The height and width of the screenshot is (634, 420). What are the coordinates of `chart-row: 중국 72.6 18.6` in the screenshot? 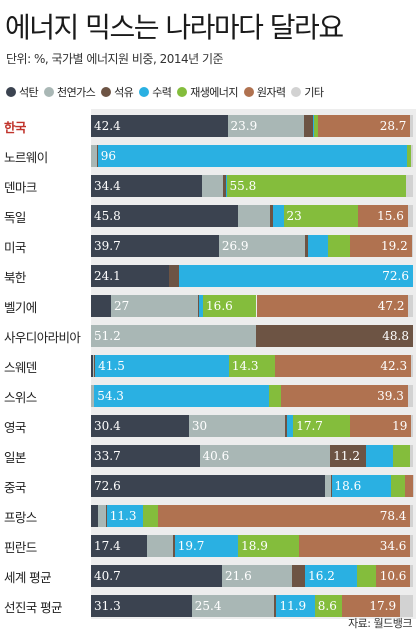 It's located at (210, 484).